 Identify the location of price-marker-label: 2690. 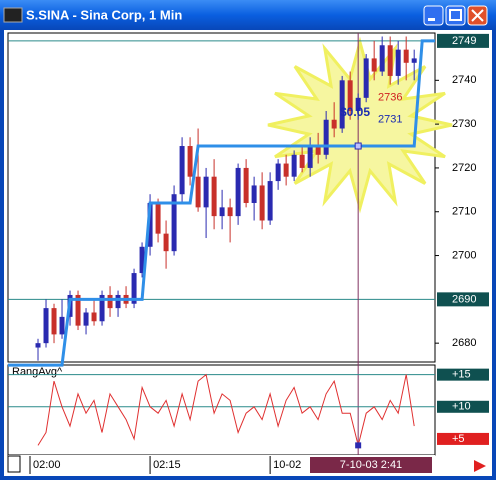
(464, 299).